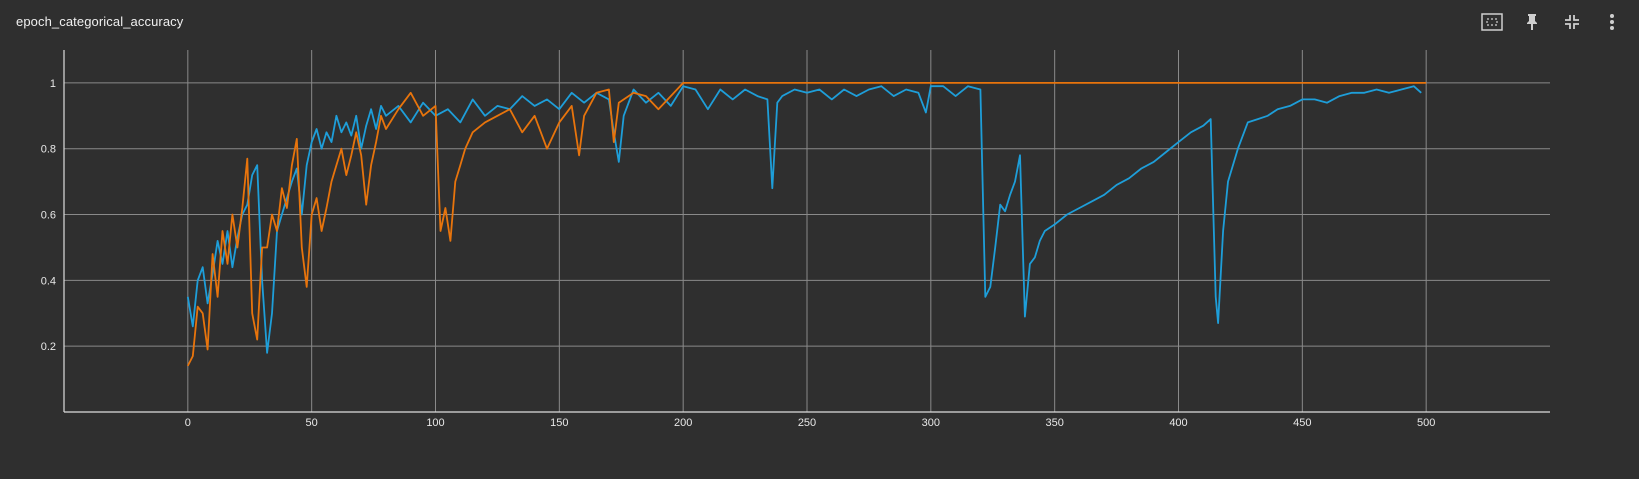  I want to click on x-tick-label: 350, so click(1054, 423).